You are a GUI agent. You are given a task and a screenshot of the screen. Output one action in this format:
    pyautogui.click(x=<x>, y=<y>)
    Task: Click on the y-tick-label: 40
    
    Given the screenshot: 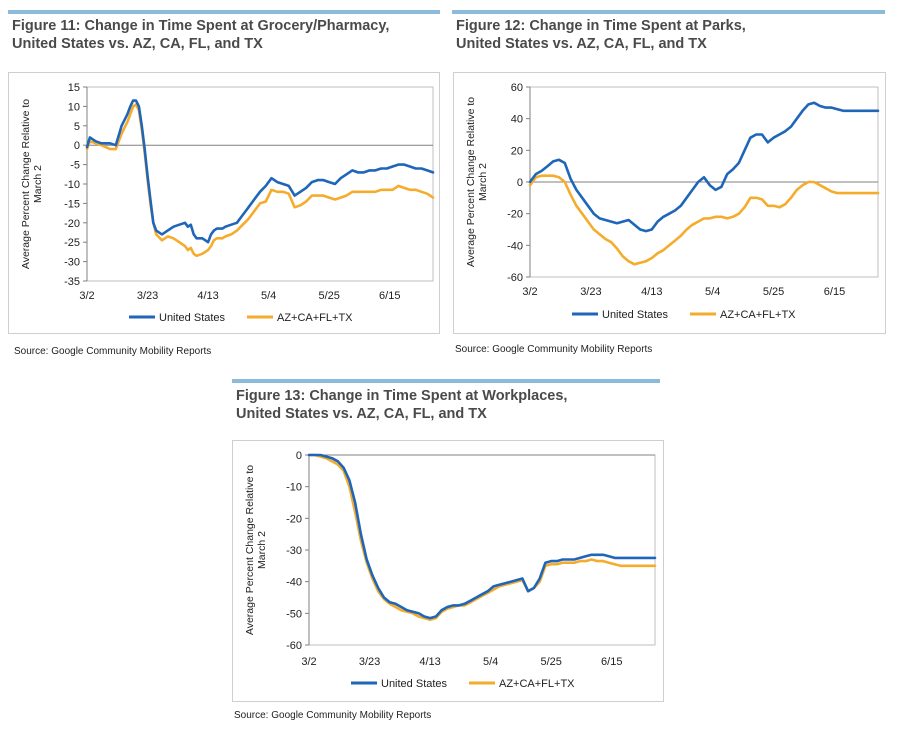 What is the action you would take?
    pyautogui.click(x=517, y=120)
    